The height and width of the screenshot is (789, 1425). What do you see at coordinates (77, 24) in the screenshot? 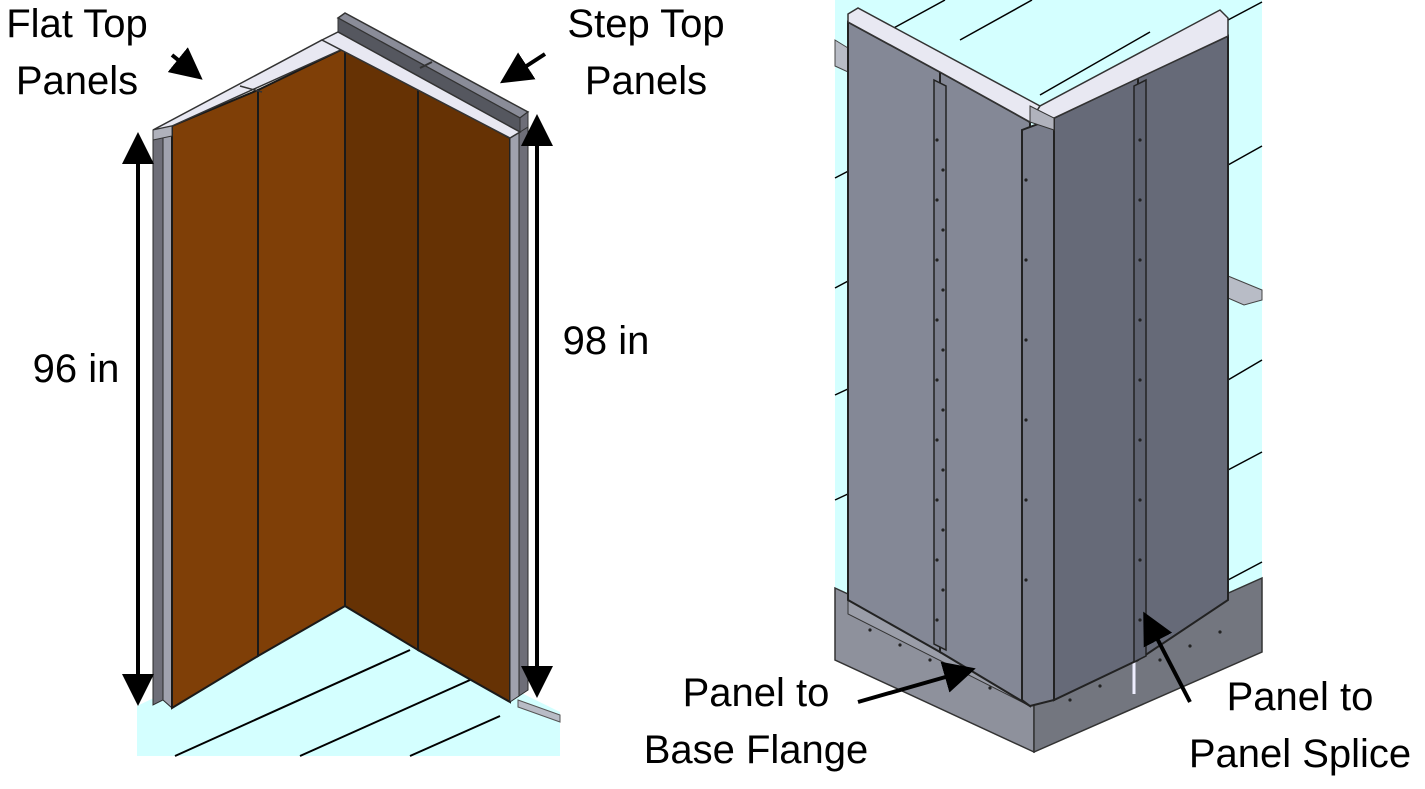
I see `flat-top-label-line1: Flat Top` at bounding box center [77, 24].